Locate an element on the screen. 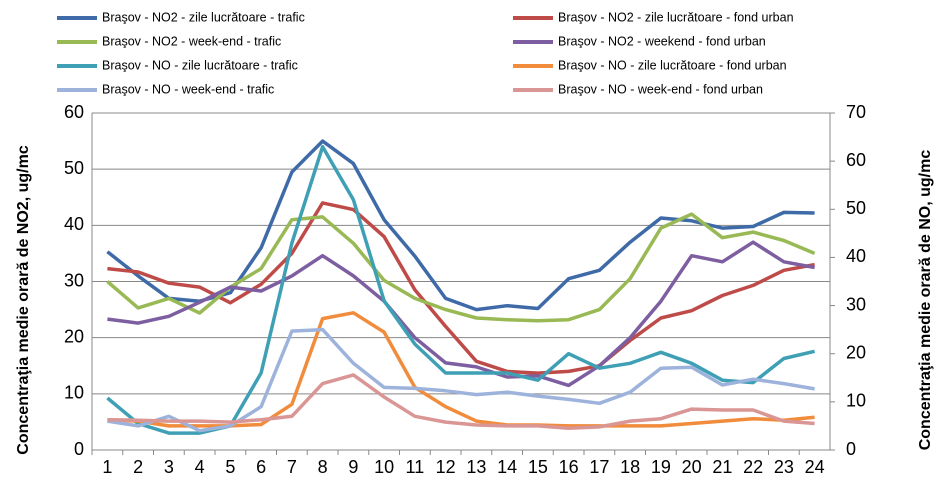  x-tick-label: 16 is located at coordinates (569, 467).